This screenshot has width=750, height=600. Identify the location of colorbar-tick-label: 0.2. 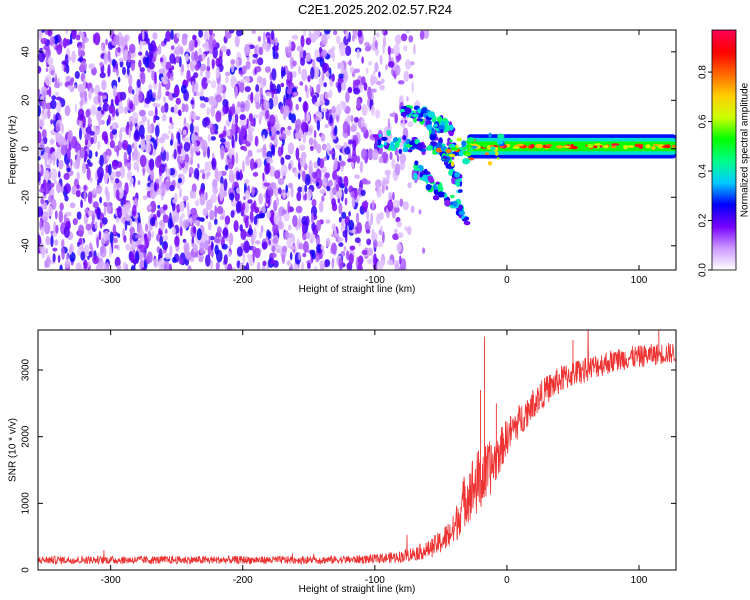
(703, 220).